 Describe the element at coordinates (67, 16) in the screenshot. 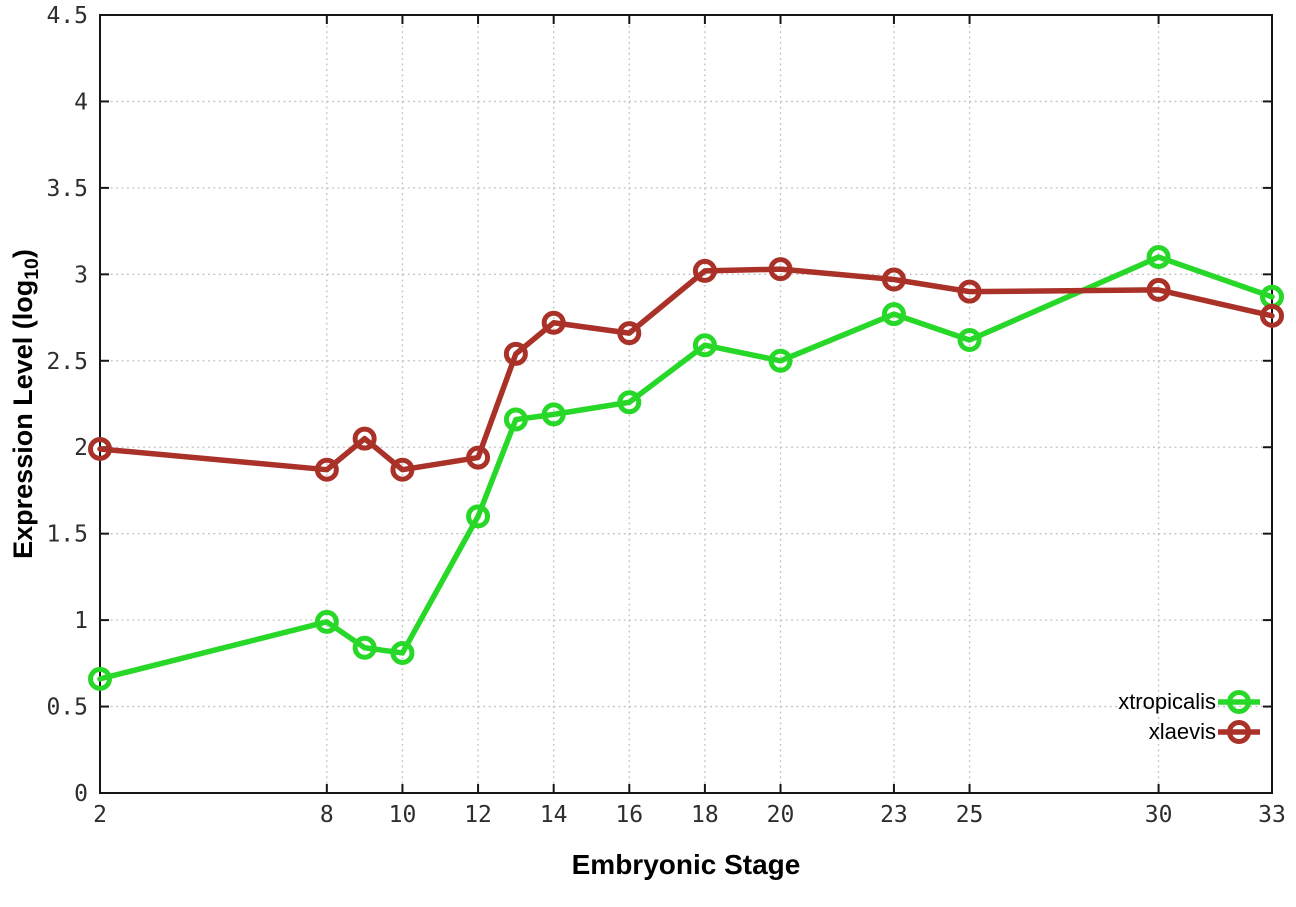

I see `y-tick-label-4.5: 4.5` at that location.